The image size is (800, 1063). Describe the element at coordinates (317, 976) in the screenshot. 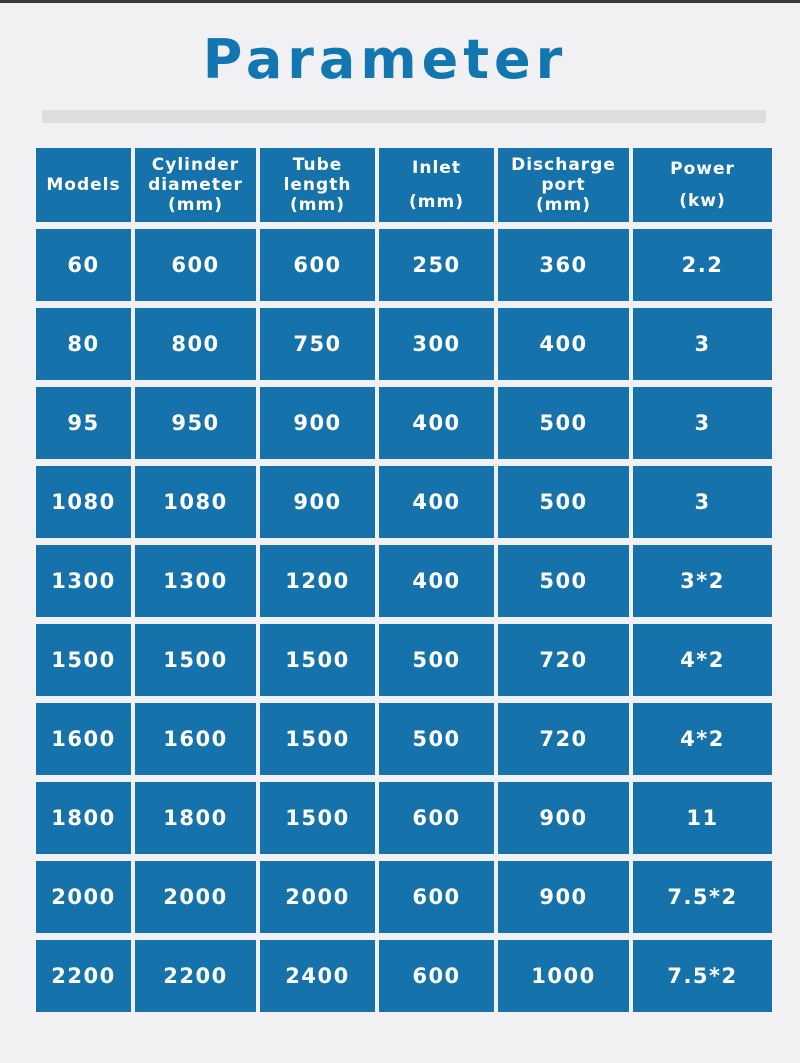

I see `cell-tube-length: 2400` at that location.